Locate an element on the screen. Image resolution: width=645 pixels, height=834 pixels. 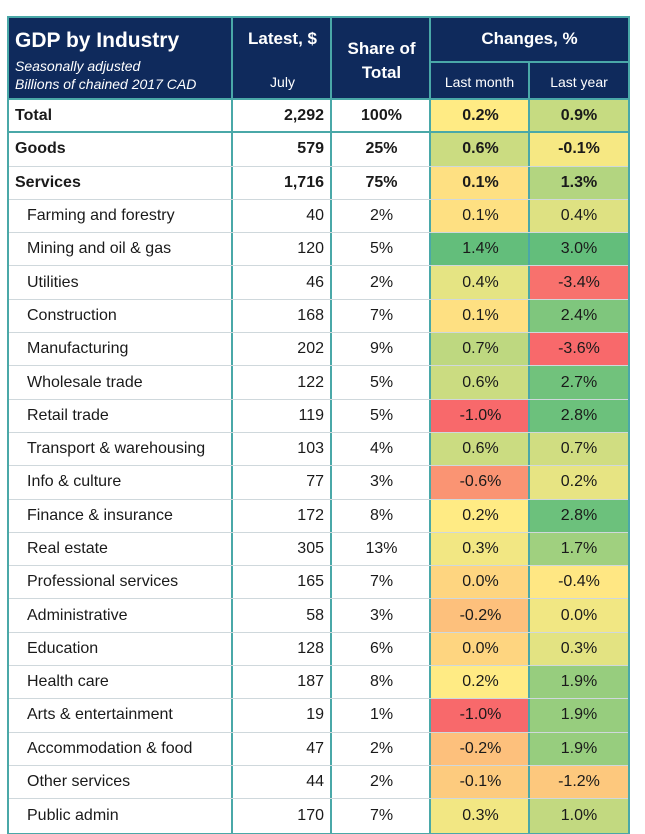
table-row: Transport & warehousing 103 4% 0.6% 0.7% is located at coordinates (318, 449).